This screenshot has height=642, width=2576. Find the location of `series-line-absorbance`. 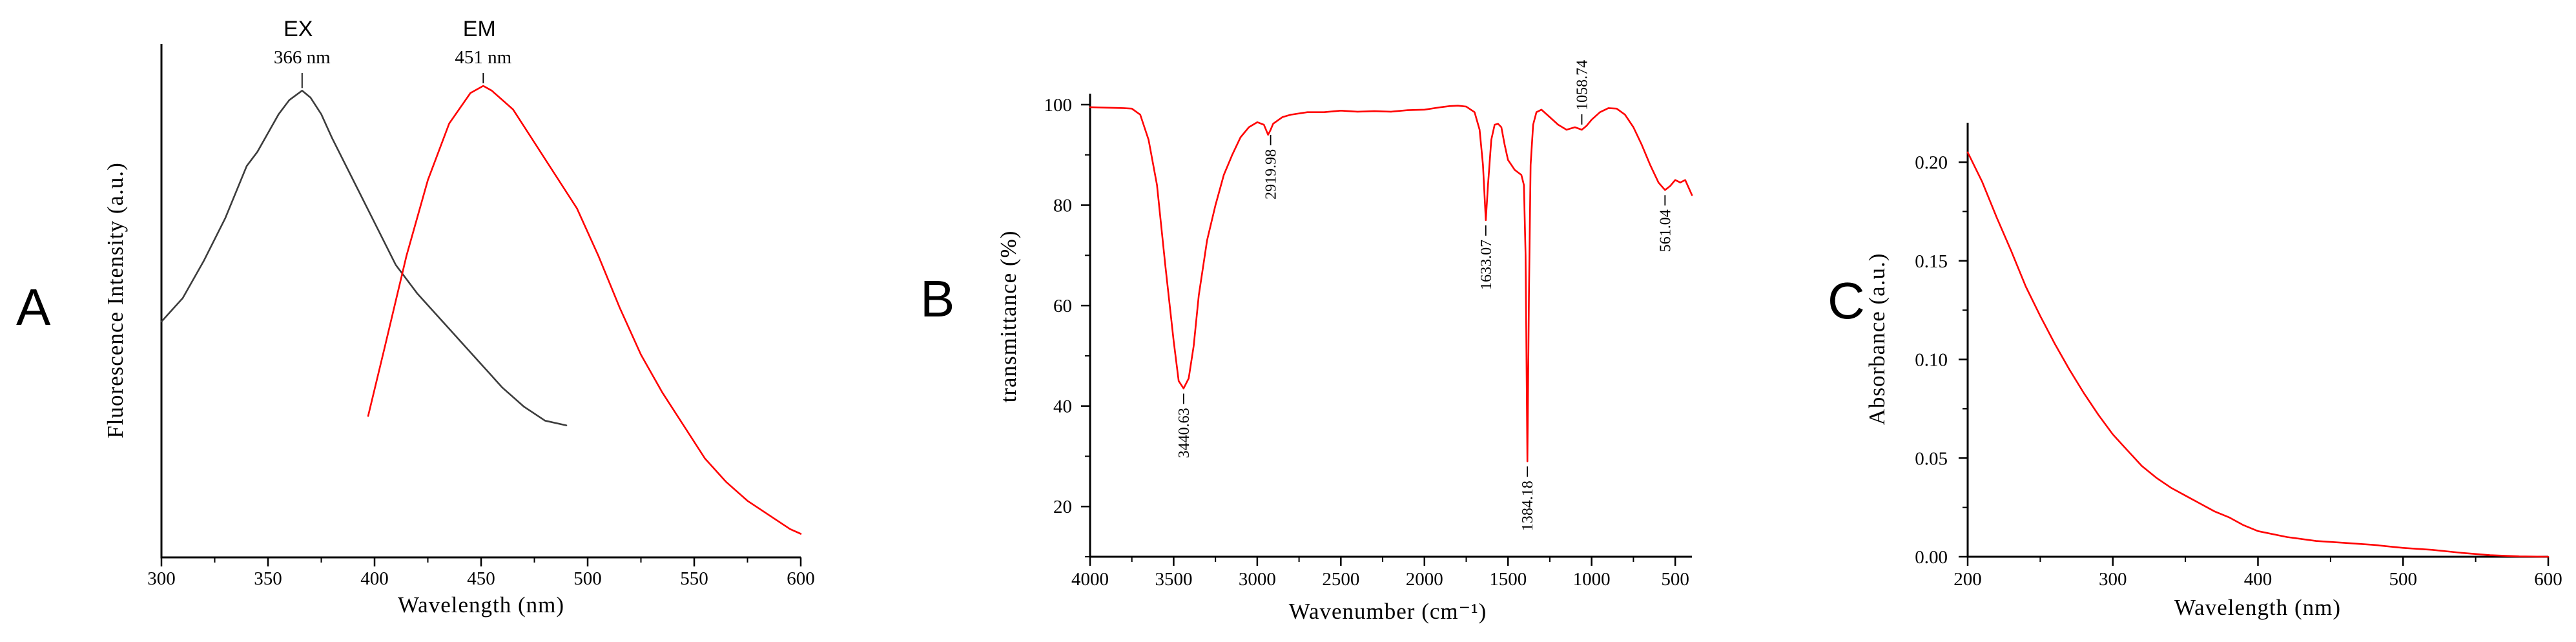

series-line-absorbance is located at coordinates (2258, 354).